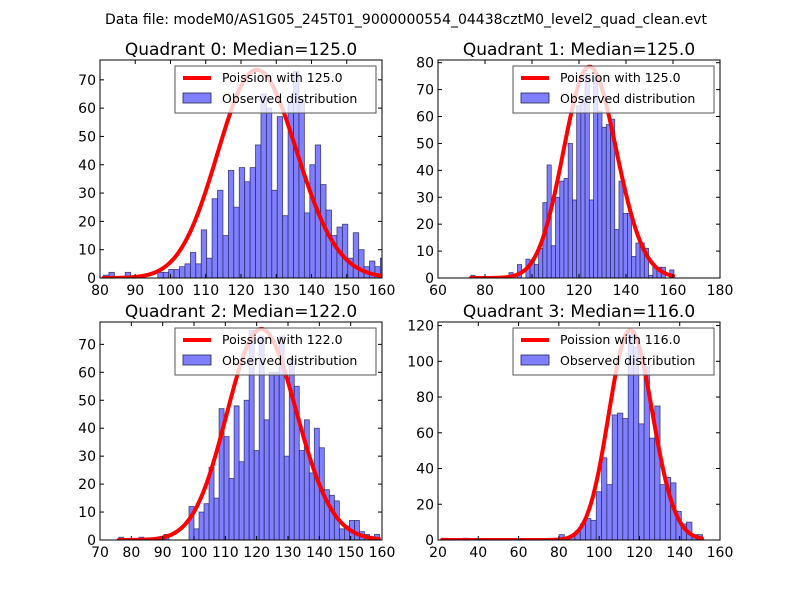  What do you see at coordinates (478, 553) in the screenshot?
I see `x-tick-label: 40` at bounding box center [478, 553].